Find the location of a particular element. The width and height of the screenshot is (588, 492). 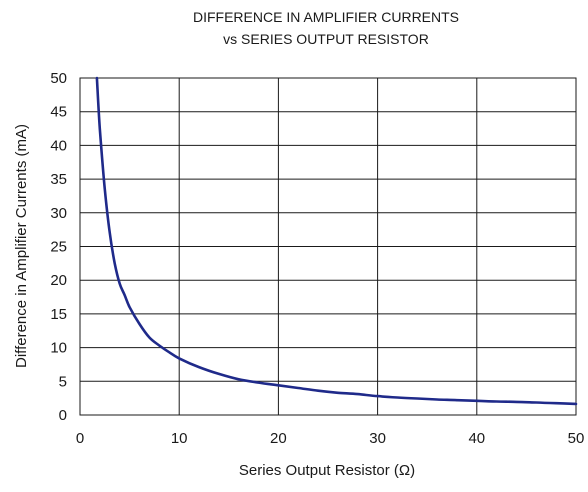

y-tick-label: 0 is located at coordinates (63, 415).